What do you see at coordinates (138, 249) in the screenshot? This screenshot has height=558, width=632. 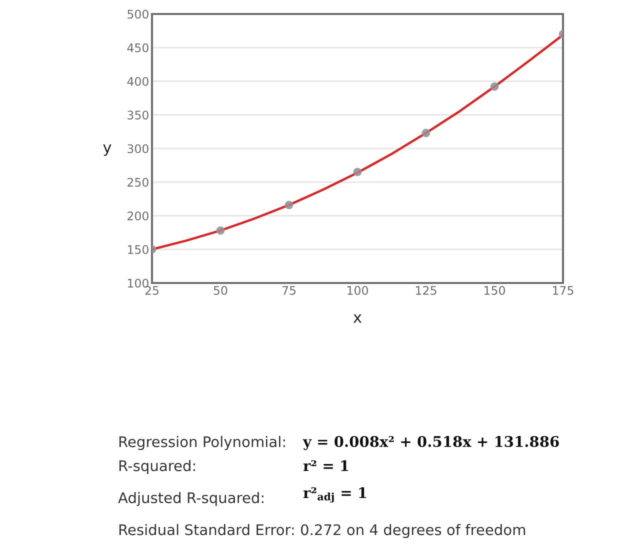 I see `y-tick-label: 150` at bounding box center [138, 249].